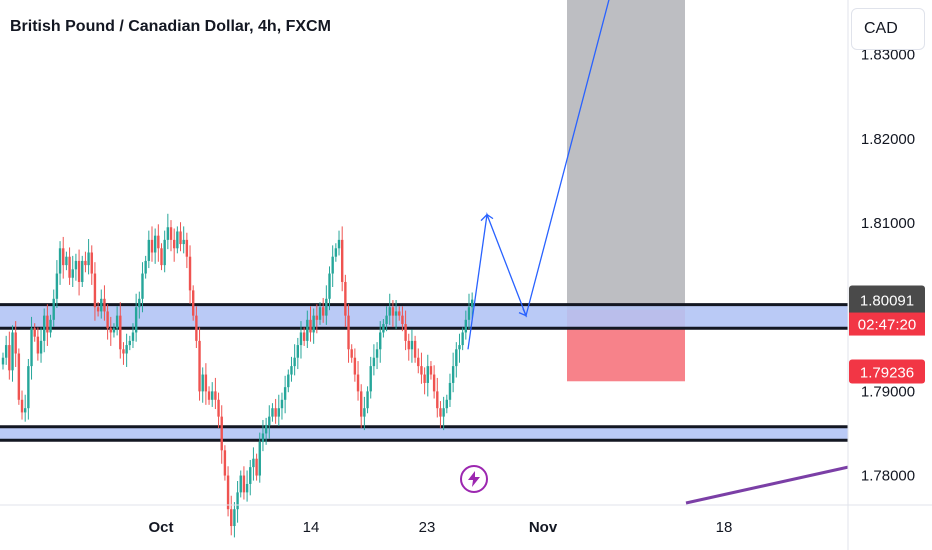 Image resolution: width=932 pixels, height=550 pixels. I want to click on projected-path, so click(538, 175).